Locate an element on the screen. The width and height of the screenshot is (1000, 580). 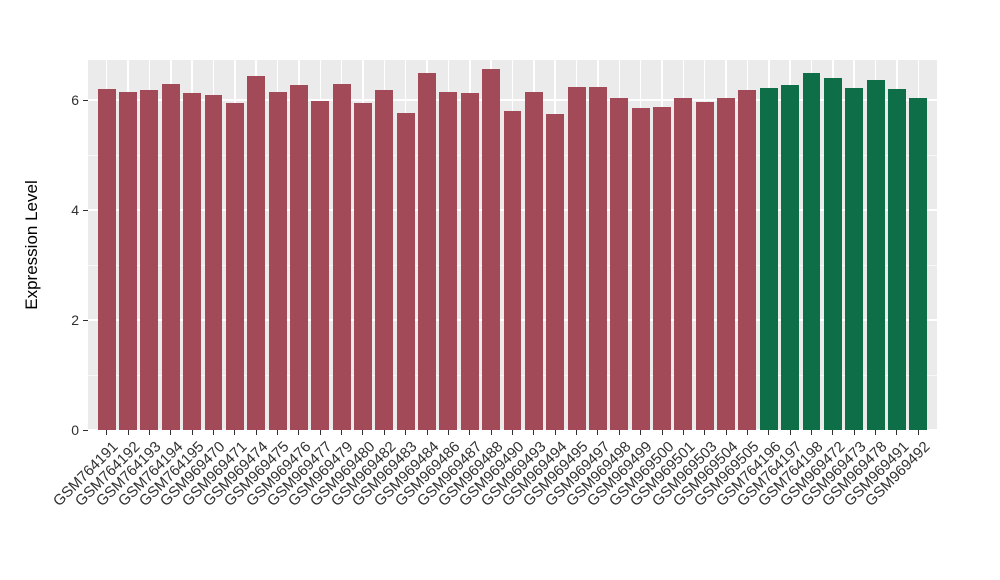
y-tick-label: 6 is located at coordinates (75, 100).